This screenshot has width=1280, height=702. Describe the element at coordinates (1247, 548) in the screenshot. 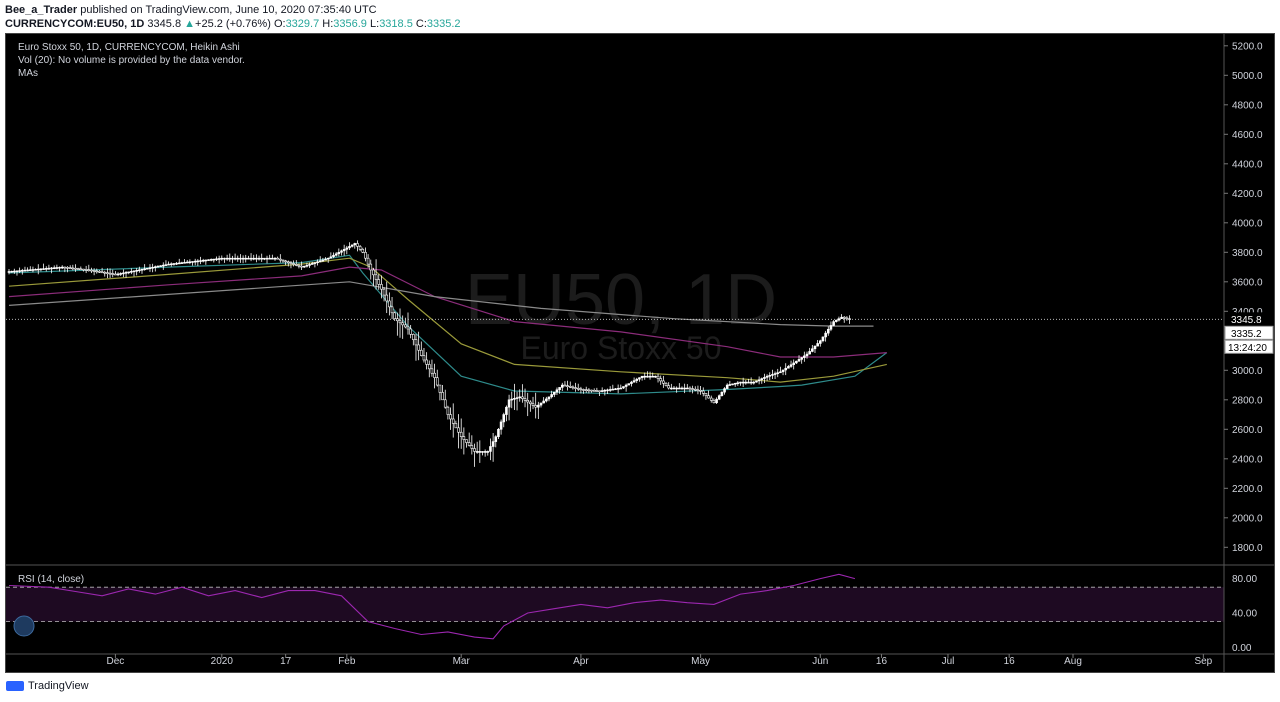

I see `price-tick-label: 1800.0` at that location.